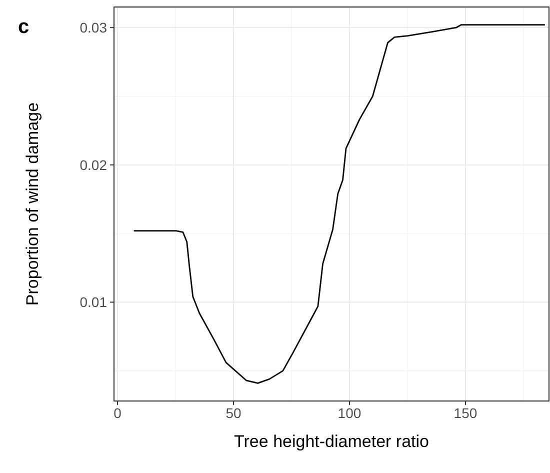  Describe the element at coordinates (118, 413) in the screenshot. I see `x-tick-label: 0` at that location.